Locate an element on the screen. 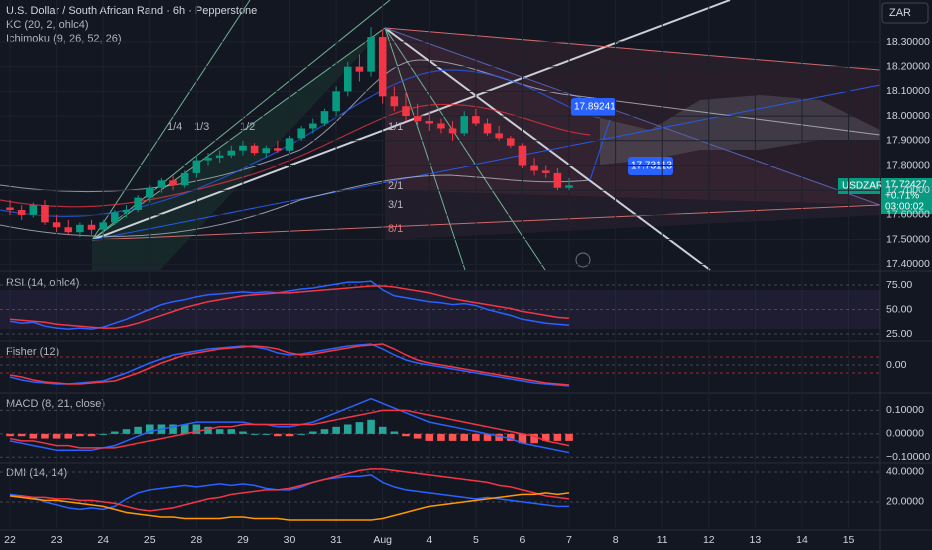 This screenshot has width=932, height=550. y-tick-label: 18.10000 is located at coordinates (908, 91).